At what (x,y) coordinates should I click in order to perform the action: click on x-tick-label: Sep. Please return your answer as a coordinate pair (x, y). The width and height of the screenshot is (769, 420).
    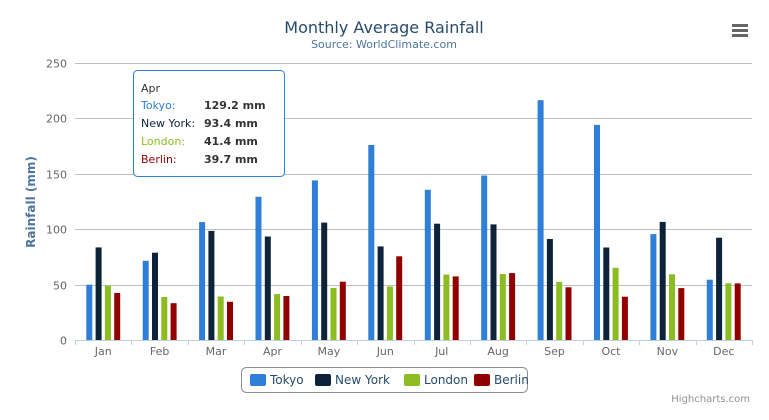
    Looking at the image, I should click on (554, 351).